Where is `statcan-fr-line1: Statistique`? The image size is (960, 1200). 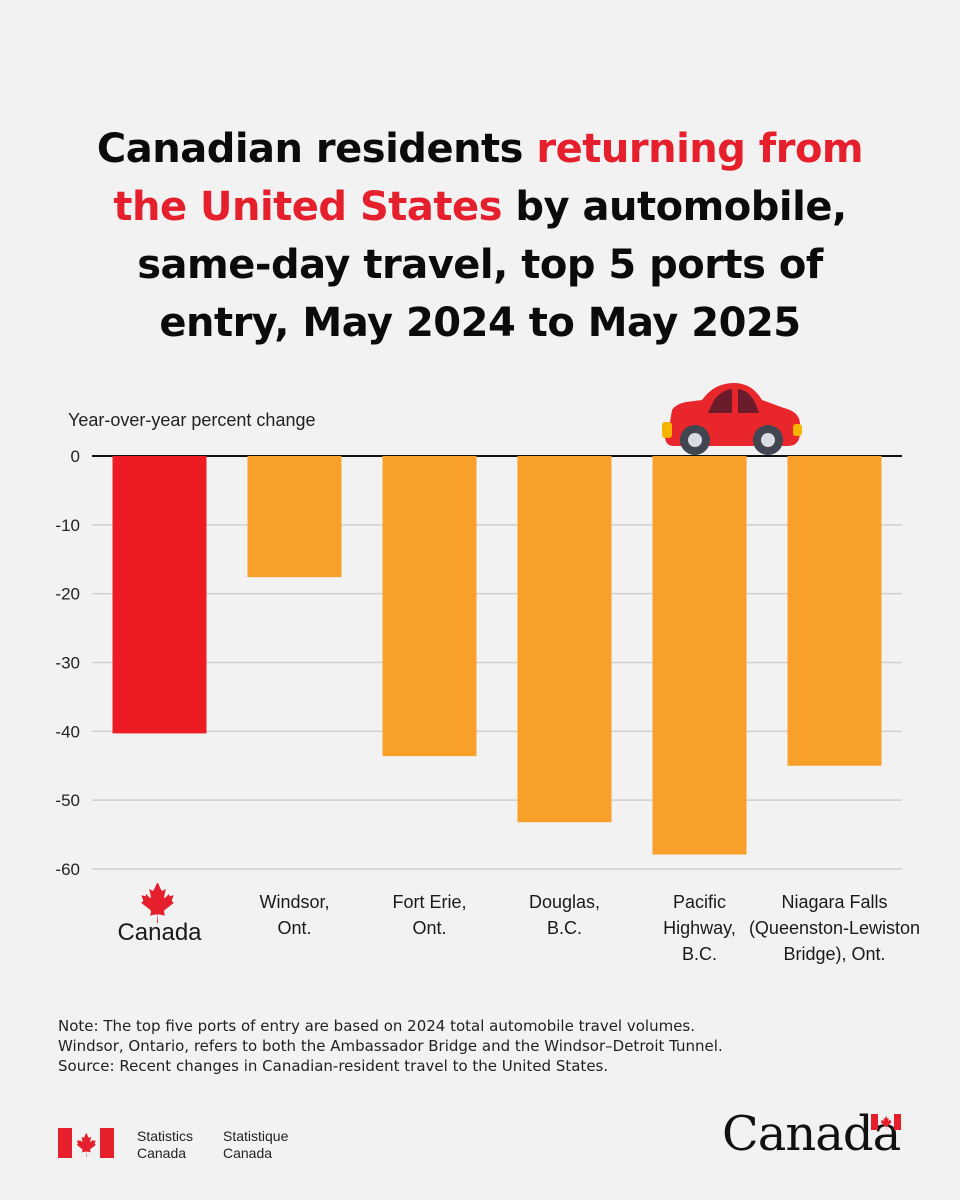 statcan-fr-line1: Statistique is located at coordinates (256, 1136).